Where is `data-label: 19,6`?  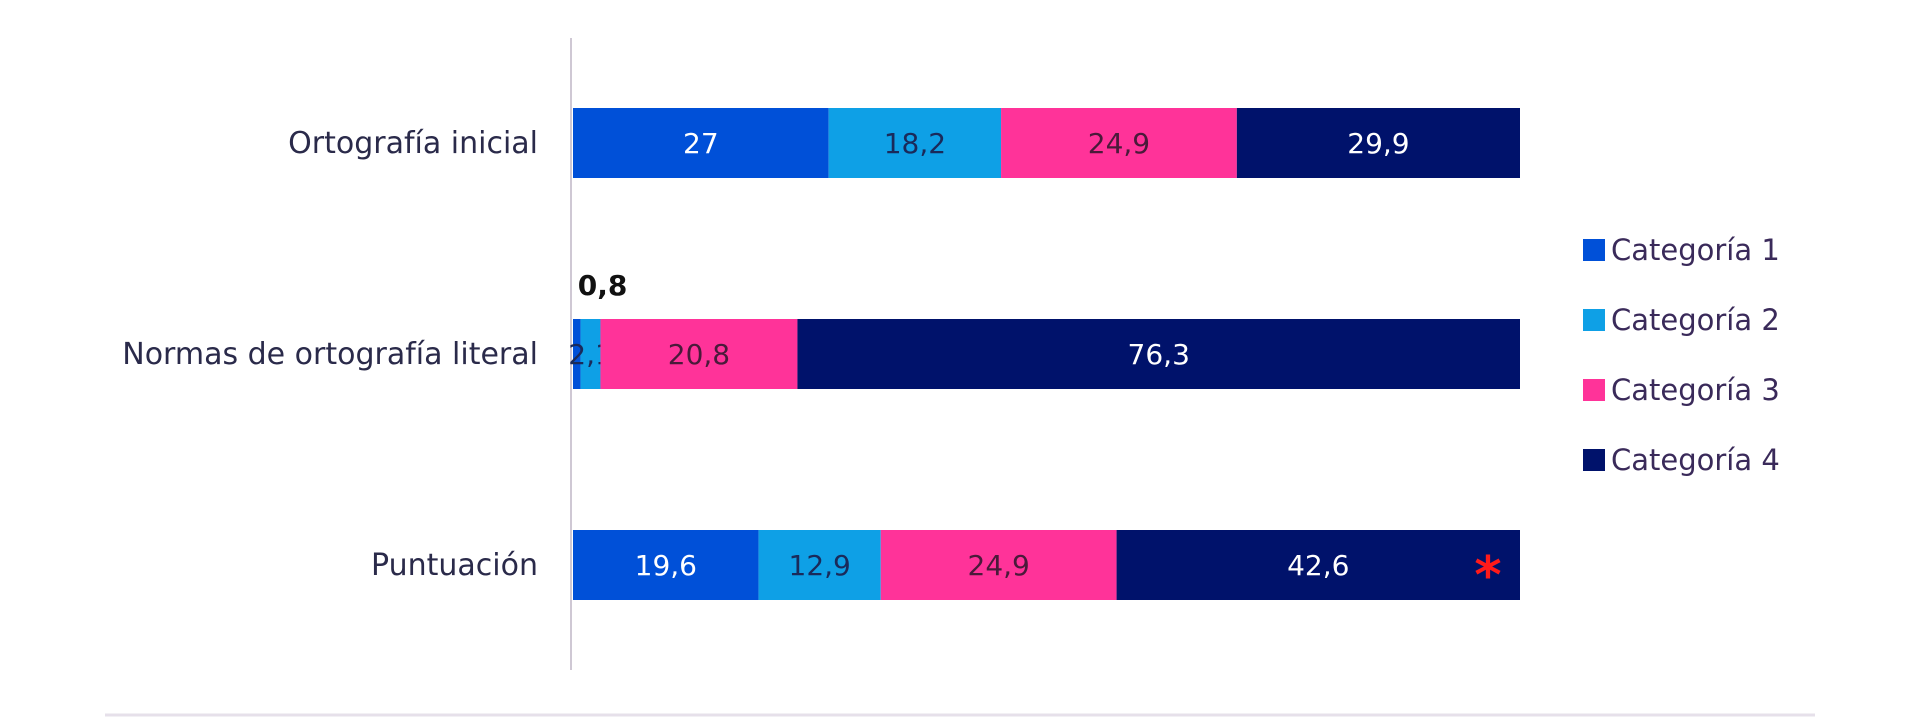
data-label: 19,6 is located at coordinates (666, 565).